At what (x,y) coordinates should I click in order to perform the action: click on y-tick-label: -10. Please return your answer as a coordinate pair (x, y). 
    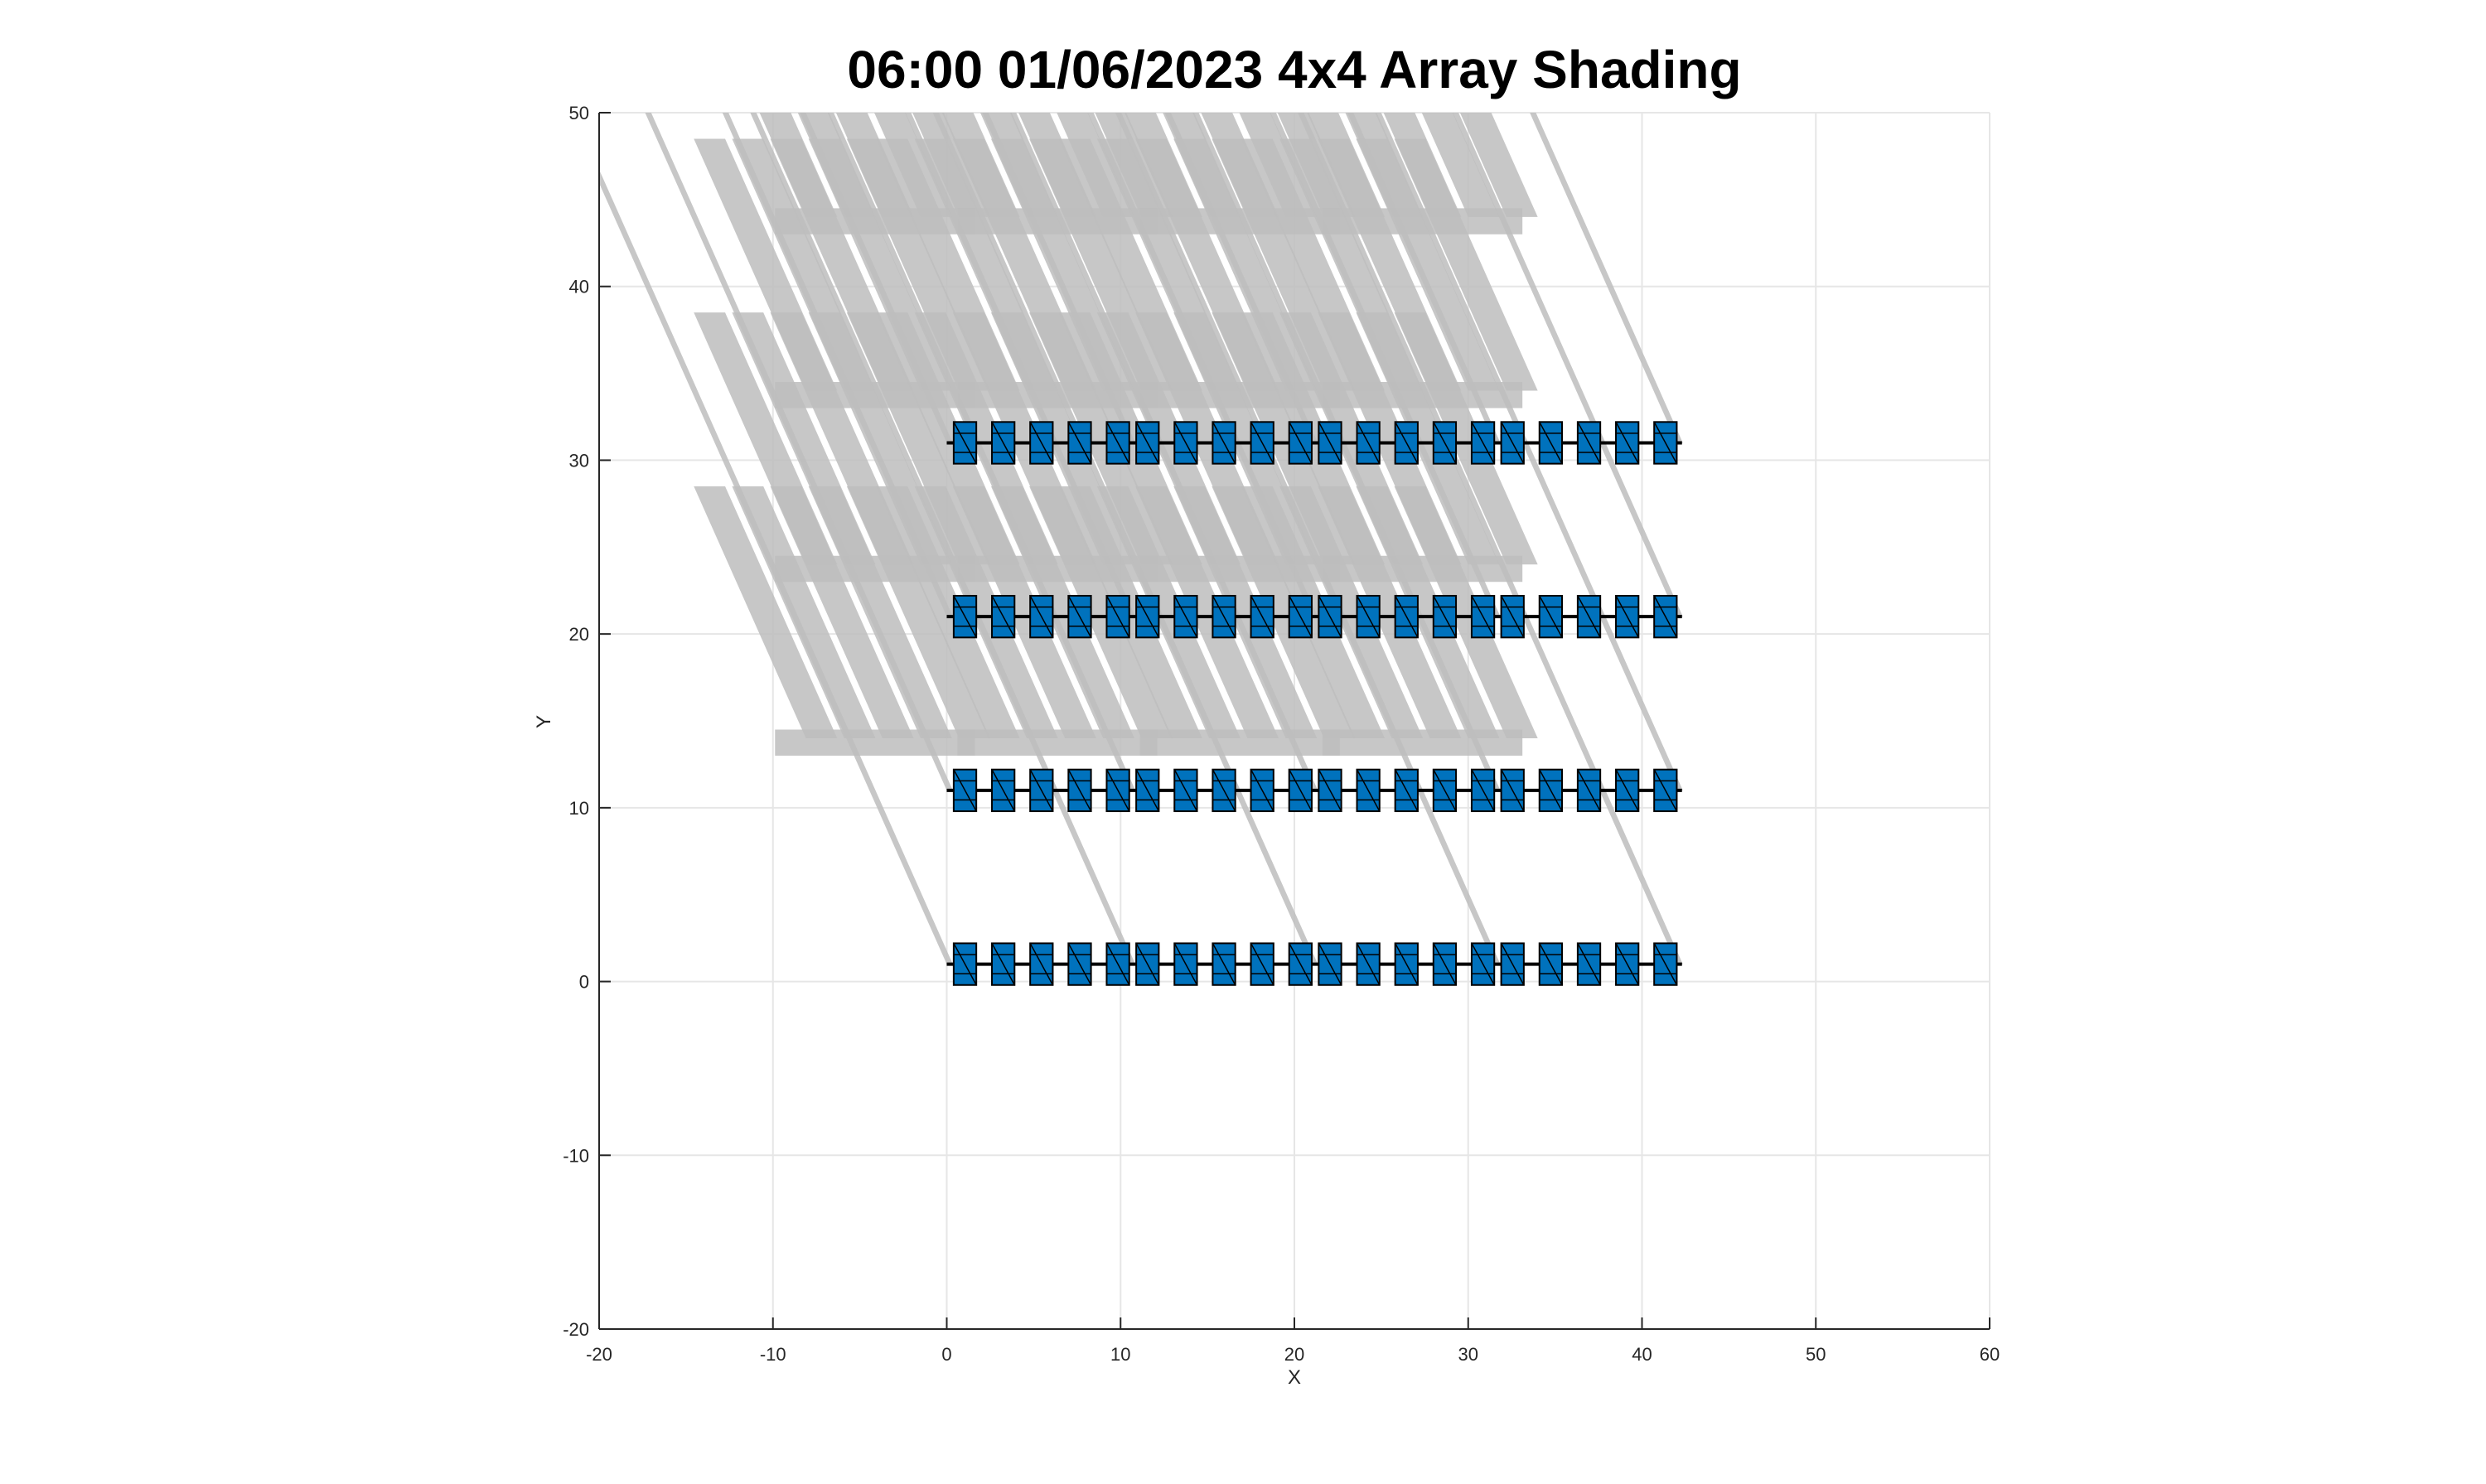
    Looking at the image, I should click on (576, 1155).